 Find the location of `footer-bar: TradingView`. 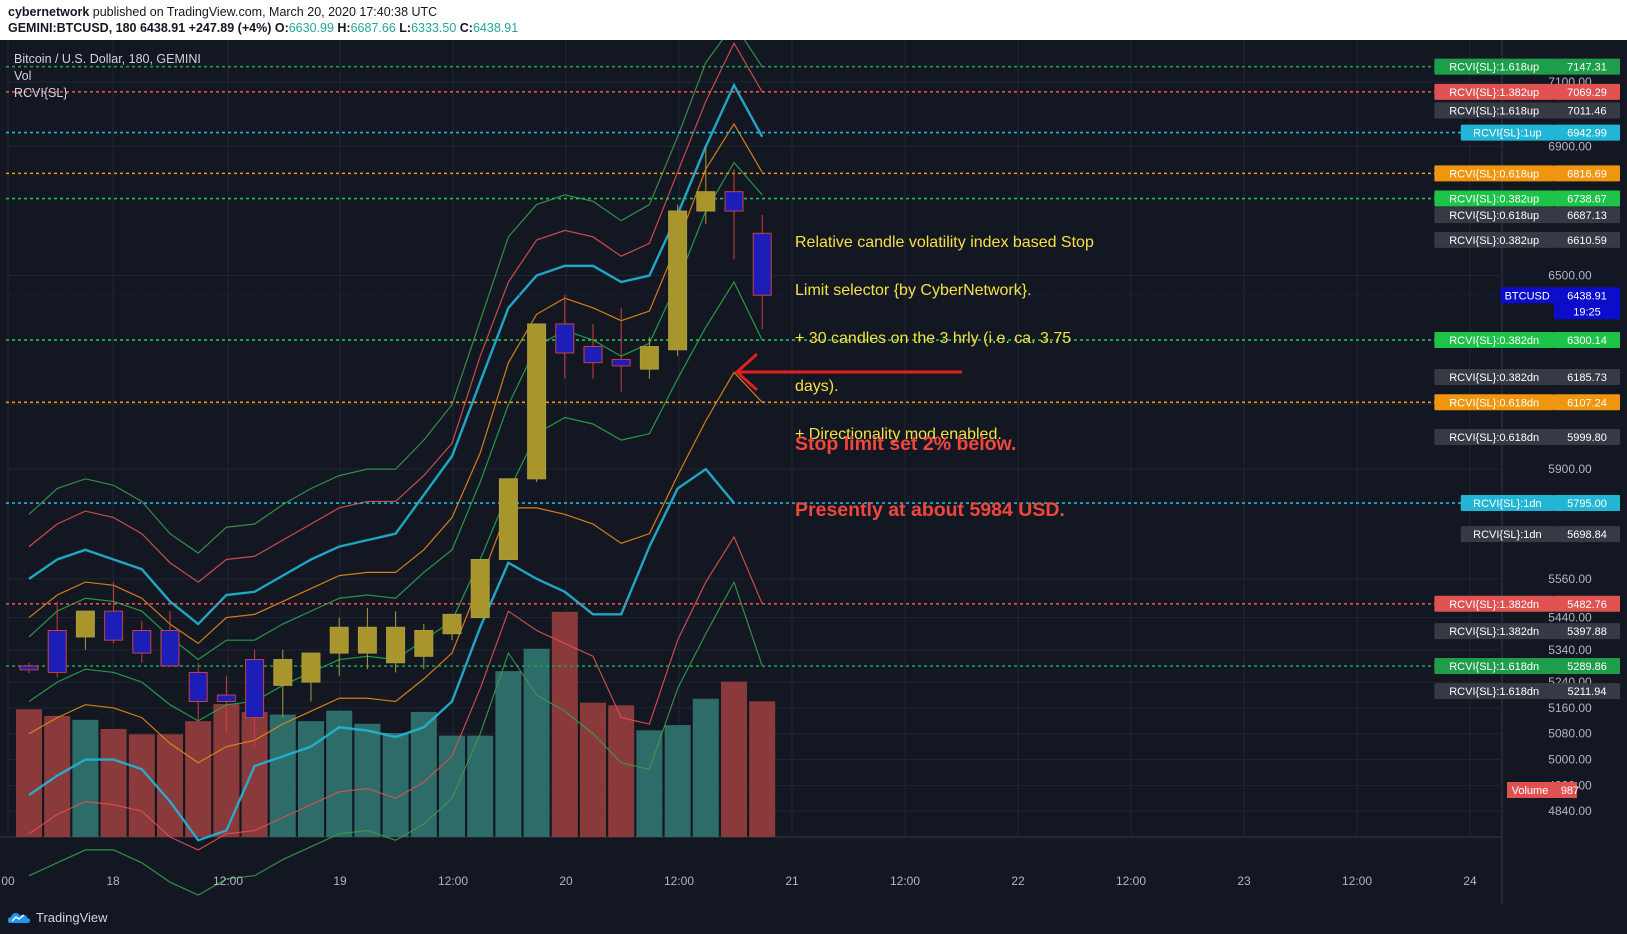

footer-bar: TradingView is located at coordinates (813, 919).